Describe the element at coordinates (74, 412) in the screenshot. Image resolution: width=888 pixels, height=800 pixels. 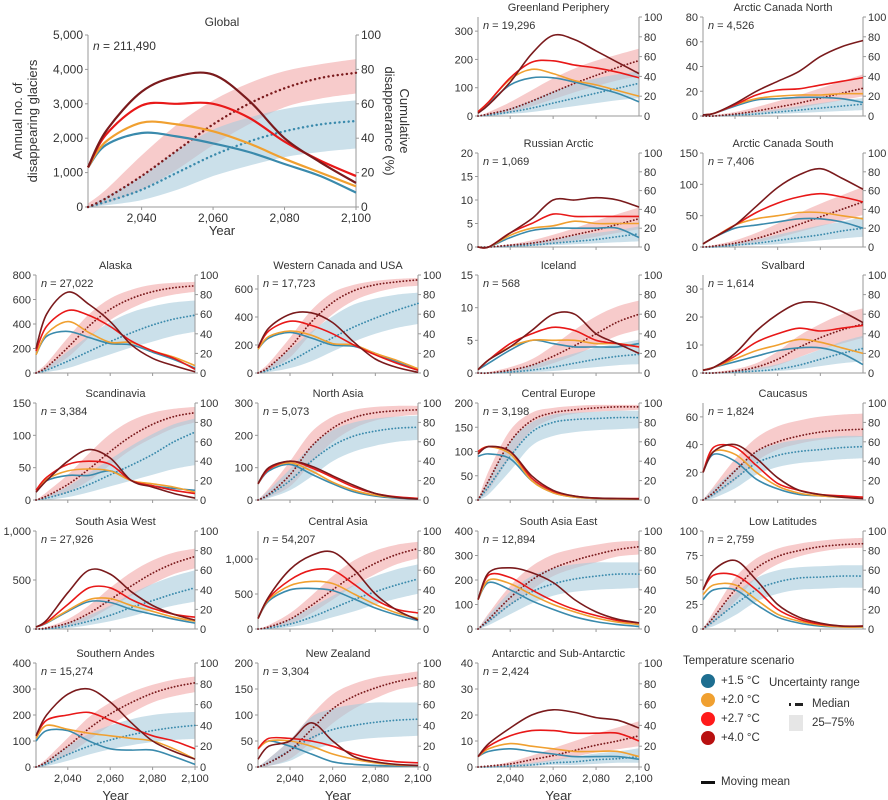
I see `sample-size-value: 3,384` at that location.